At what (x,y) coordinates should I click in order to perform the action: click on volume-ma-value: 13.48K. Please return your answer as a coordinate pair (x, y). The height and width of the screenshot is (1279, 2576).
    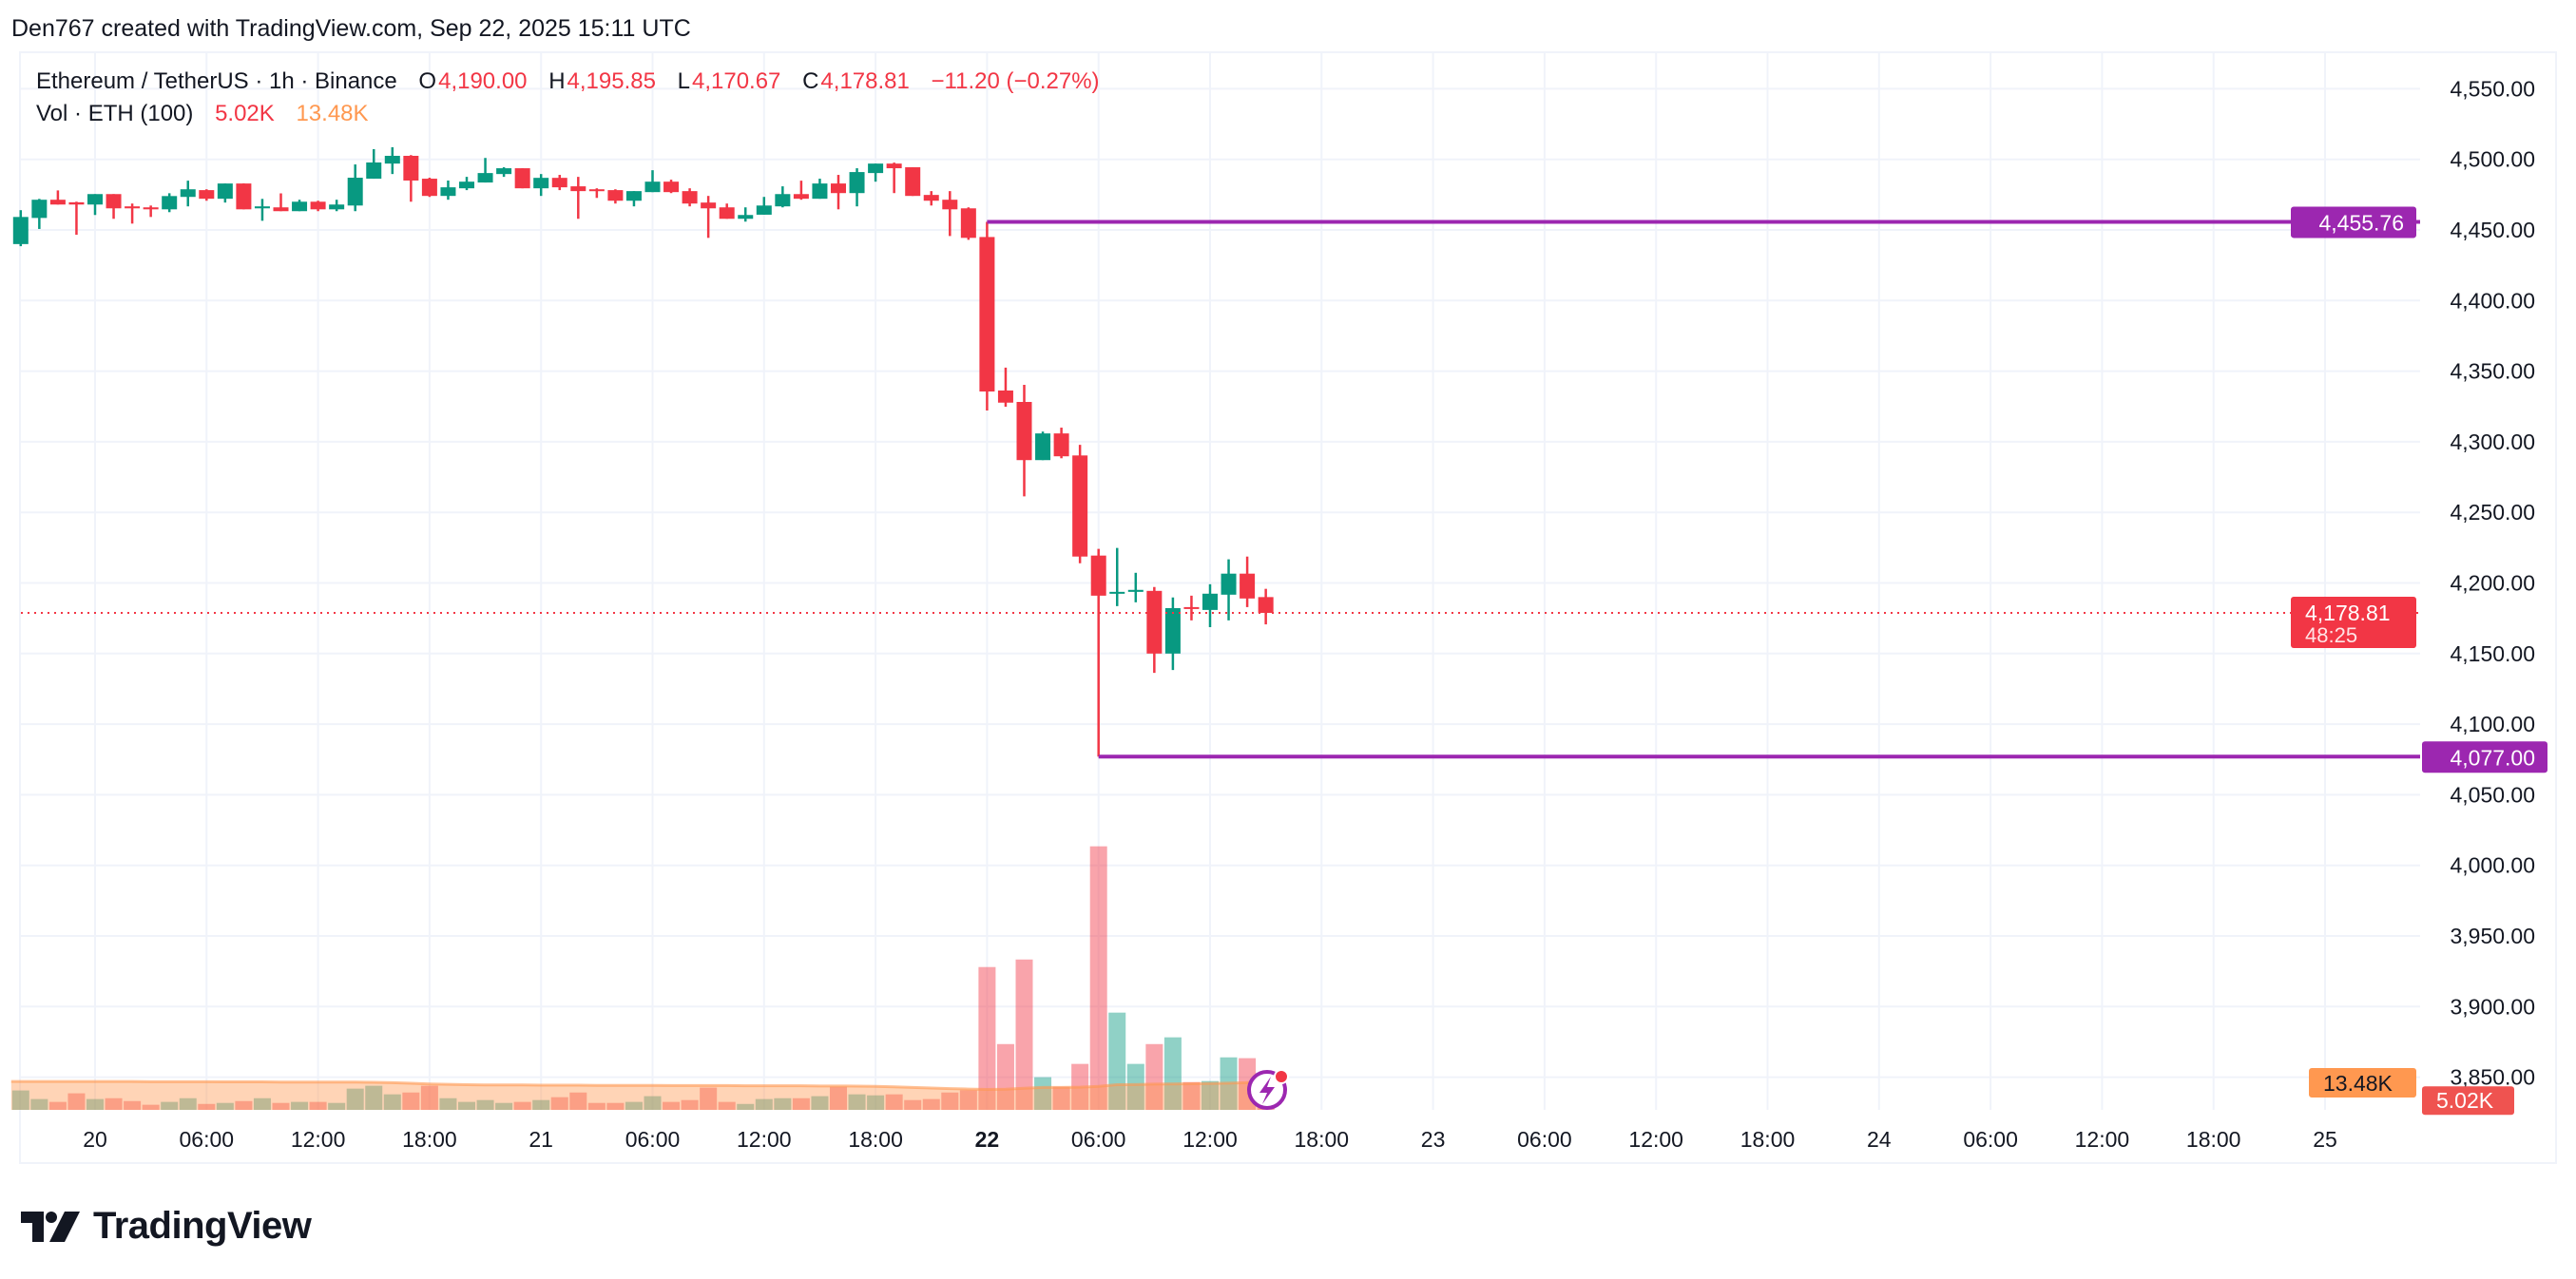
    Looking at the image, I should click on (332, 113).